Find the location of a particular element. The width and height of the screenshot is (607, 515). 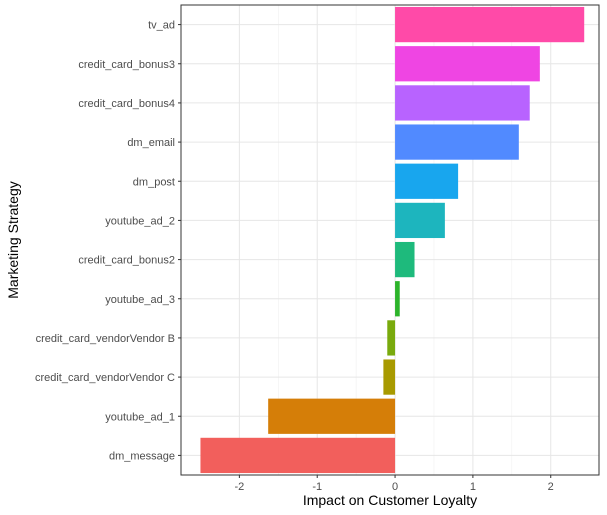

bar-dm_post is located at coordinates (427, 181).